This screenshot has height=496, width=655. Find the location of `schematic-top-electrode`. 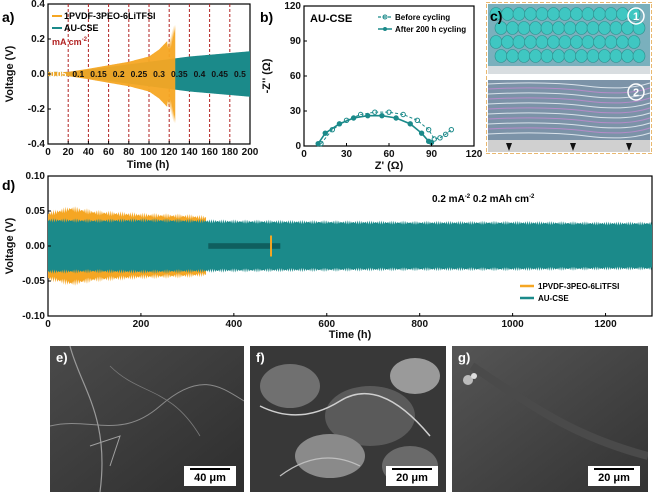

schematic-top-electrode is located at coordinates (569, 70).